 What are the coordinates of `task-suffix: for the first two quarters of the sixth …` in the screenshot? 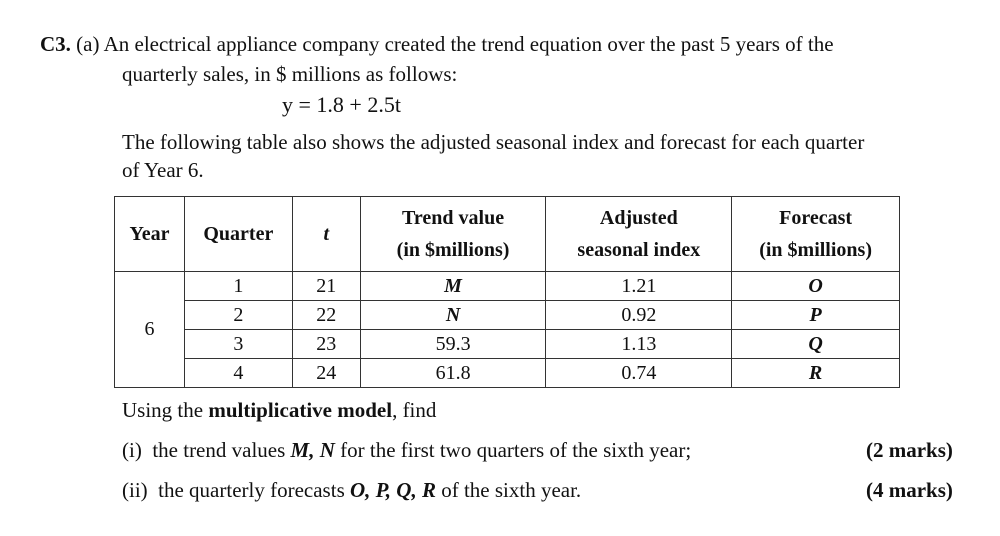 It's located at (516, 450).